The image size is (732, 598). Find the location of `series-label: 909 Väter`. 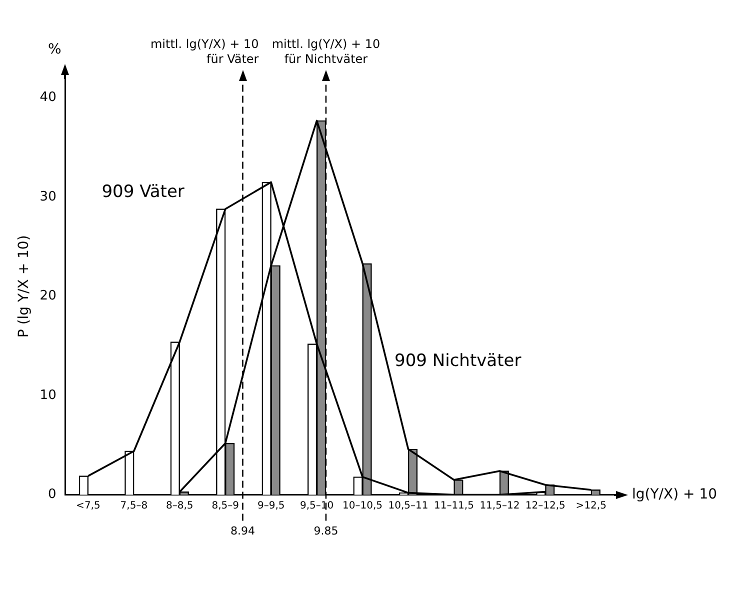

series-label: 909 Väter is located at coordinates (143, 192).